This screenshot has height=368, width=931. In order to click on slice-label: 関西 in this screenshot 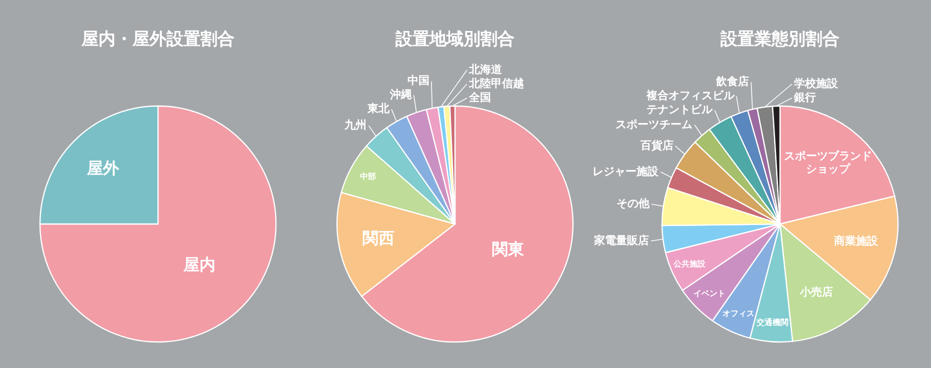, I will do `click(378, 238)`.